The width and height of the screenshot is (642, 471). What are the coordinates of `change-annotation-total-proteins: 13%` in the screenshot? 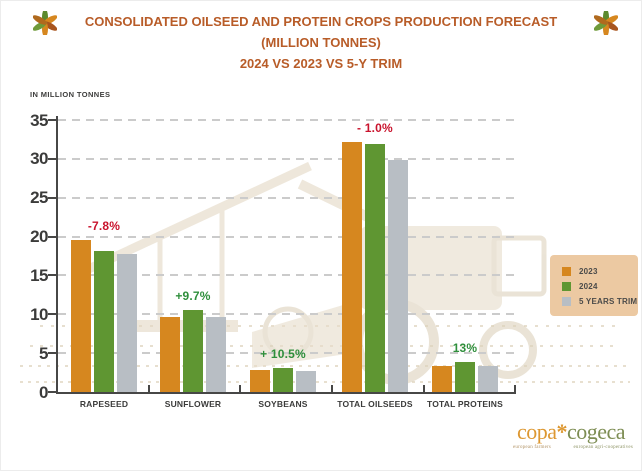 It's located at (465, 348).